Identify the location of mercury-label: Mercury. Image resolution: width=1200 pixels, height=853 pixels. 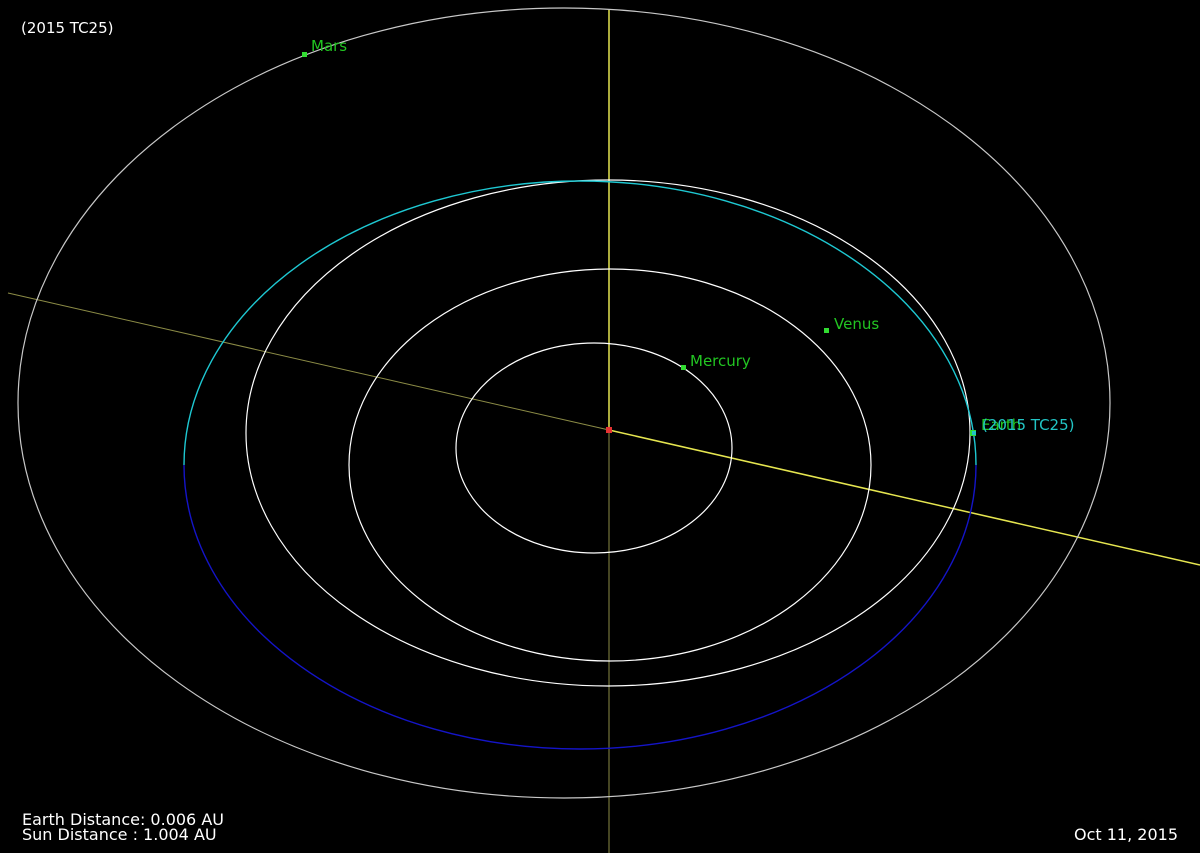
(720, 361).